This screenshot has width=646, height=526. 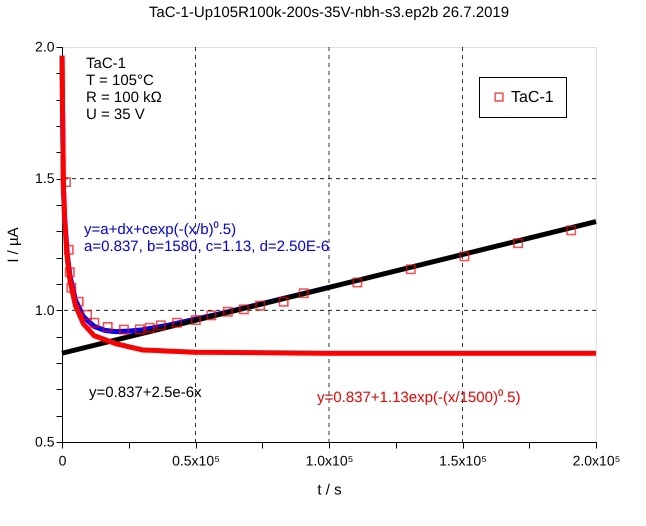 What do you see at coordinates (196, 460) in the screenshot?
I see `x-tick-label: 0.5x10⁵` at bounding box center [196, 460].